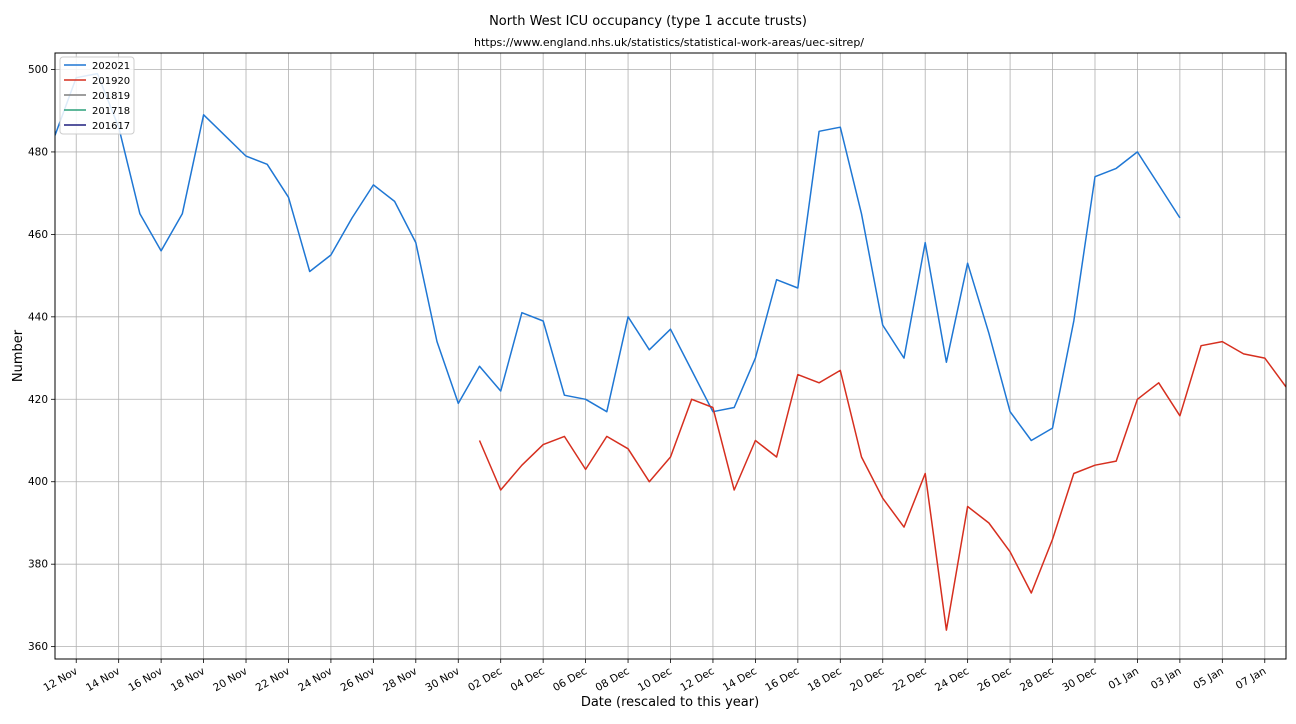  What do you see at coordinates (570, 679) in the screenshot?
I see `x-tick-label: 06 Dec` at bounding box center [570, 679].